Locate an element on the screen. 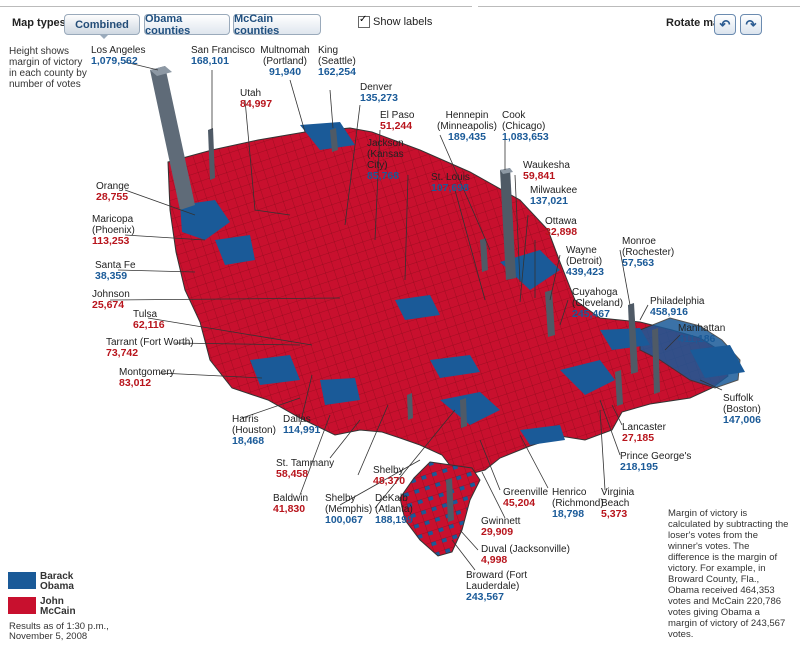 This screenshot has height=656, width=800. county-label-shelby-memphis: Shelby (Memphis) 100,067 is located at coordinates (349, 509).